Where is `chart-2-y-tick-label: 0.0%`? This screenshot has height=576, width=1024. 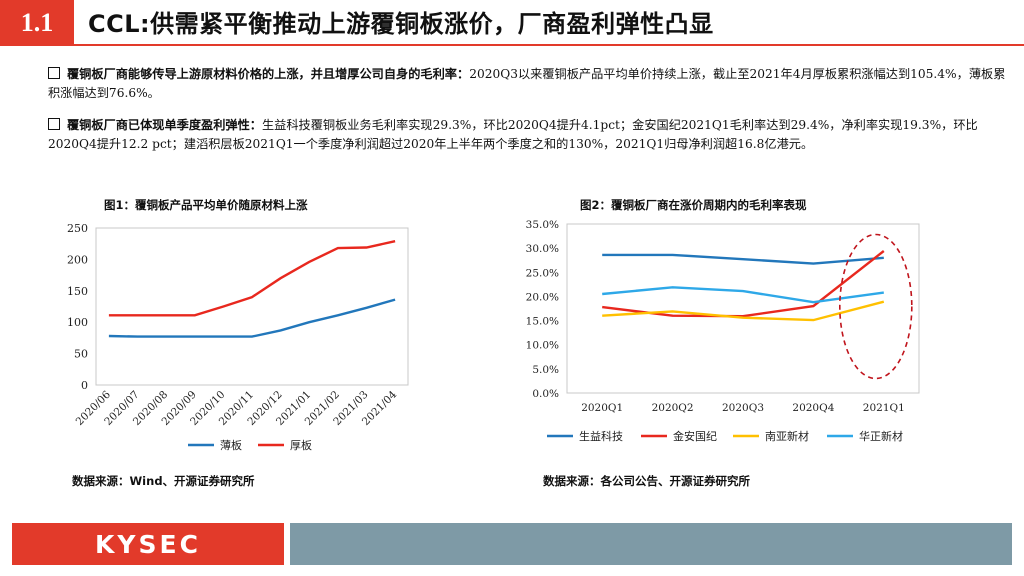
chart-2-y-tick-label: 0.0% is located at coordinates (545, 394).